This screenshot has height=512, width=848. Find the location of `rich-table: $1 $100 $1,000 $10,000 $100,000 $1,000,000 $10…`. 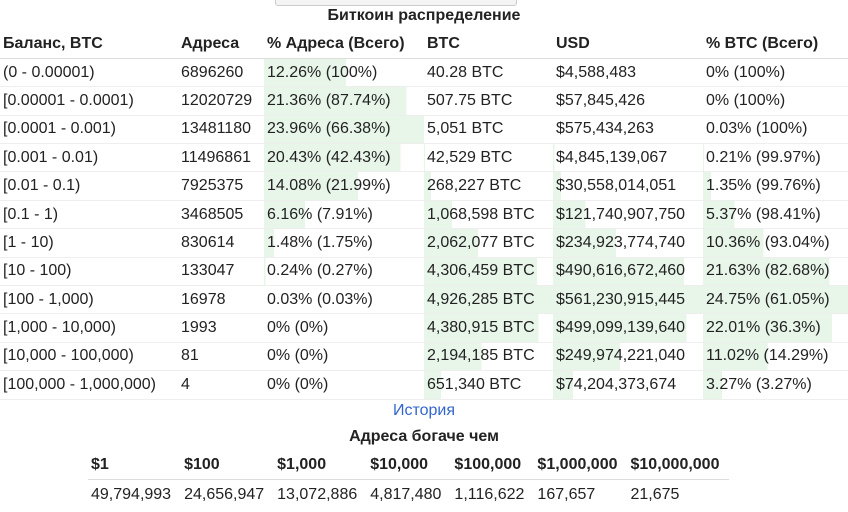

rich-table: $1 $100 $1,000 $10,000 $100,000 $1,000,000 $10… is located at coordinates (409, 479).